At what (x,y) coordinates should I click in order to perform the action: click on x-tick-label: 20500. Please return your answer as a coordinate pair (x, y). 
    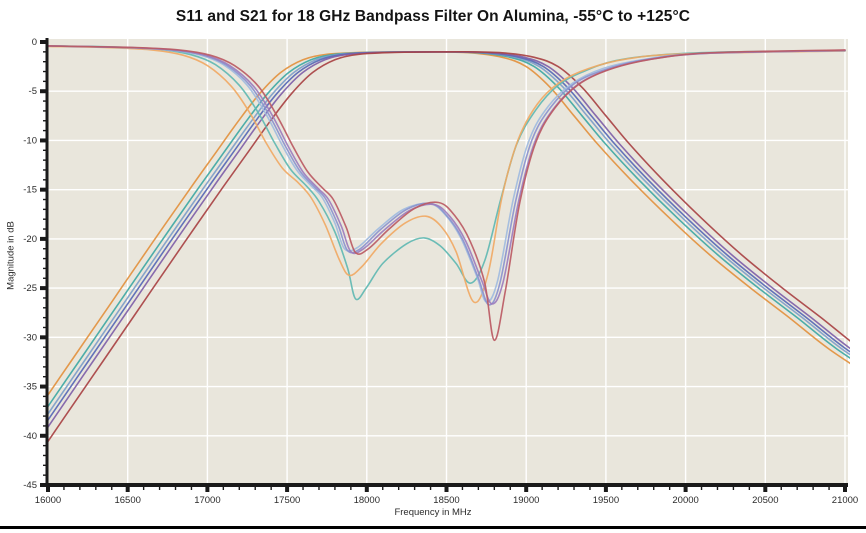
    Looking at the image, I should click on (765, 500).